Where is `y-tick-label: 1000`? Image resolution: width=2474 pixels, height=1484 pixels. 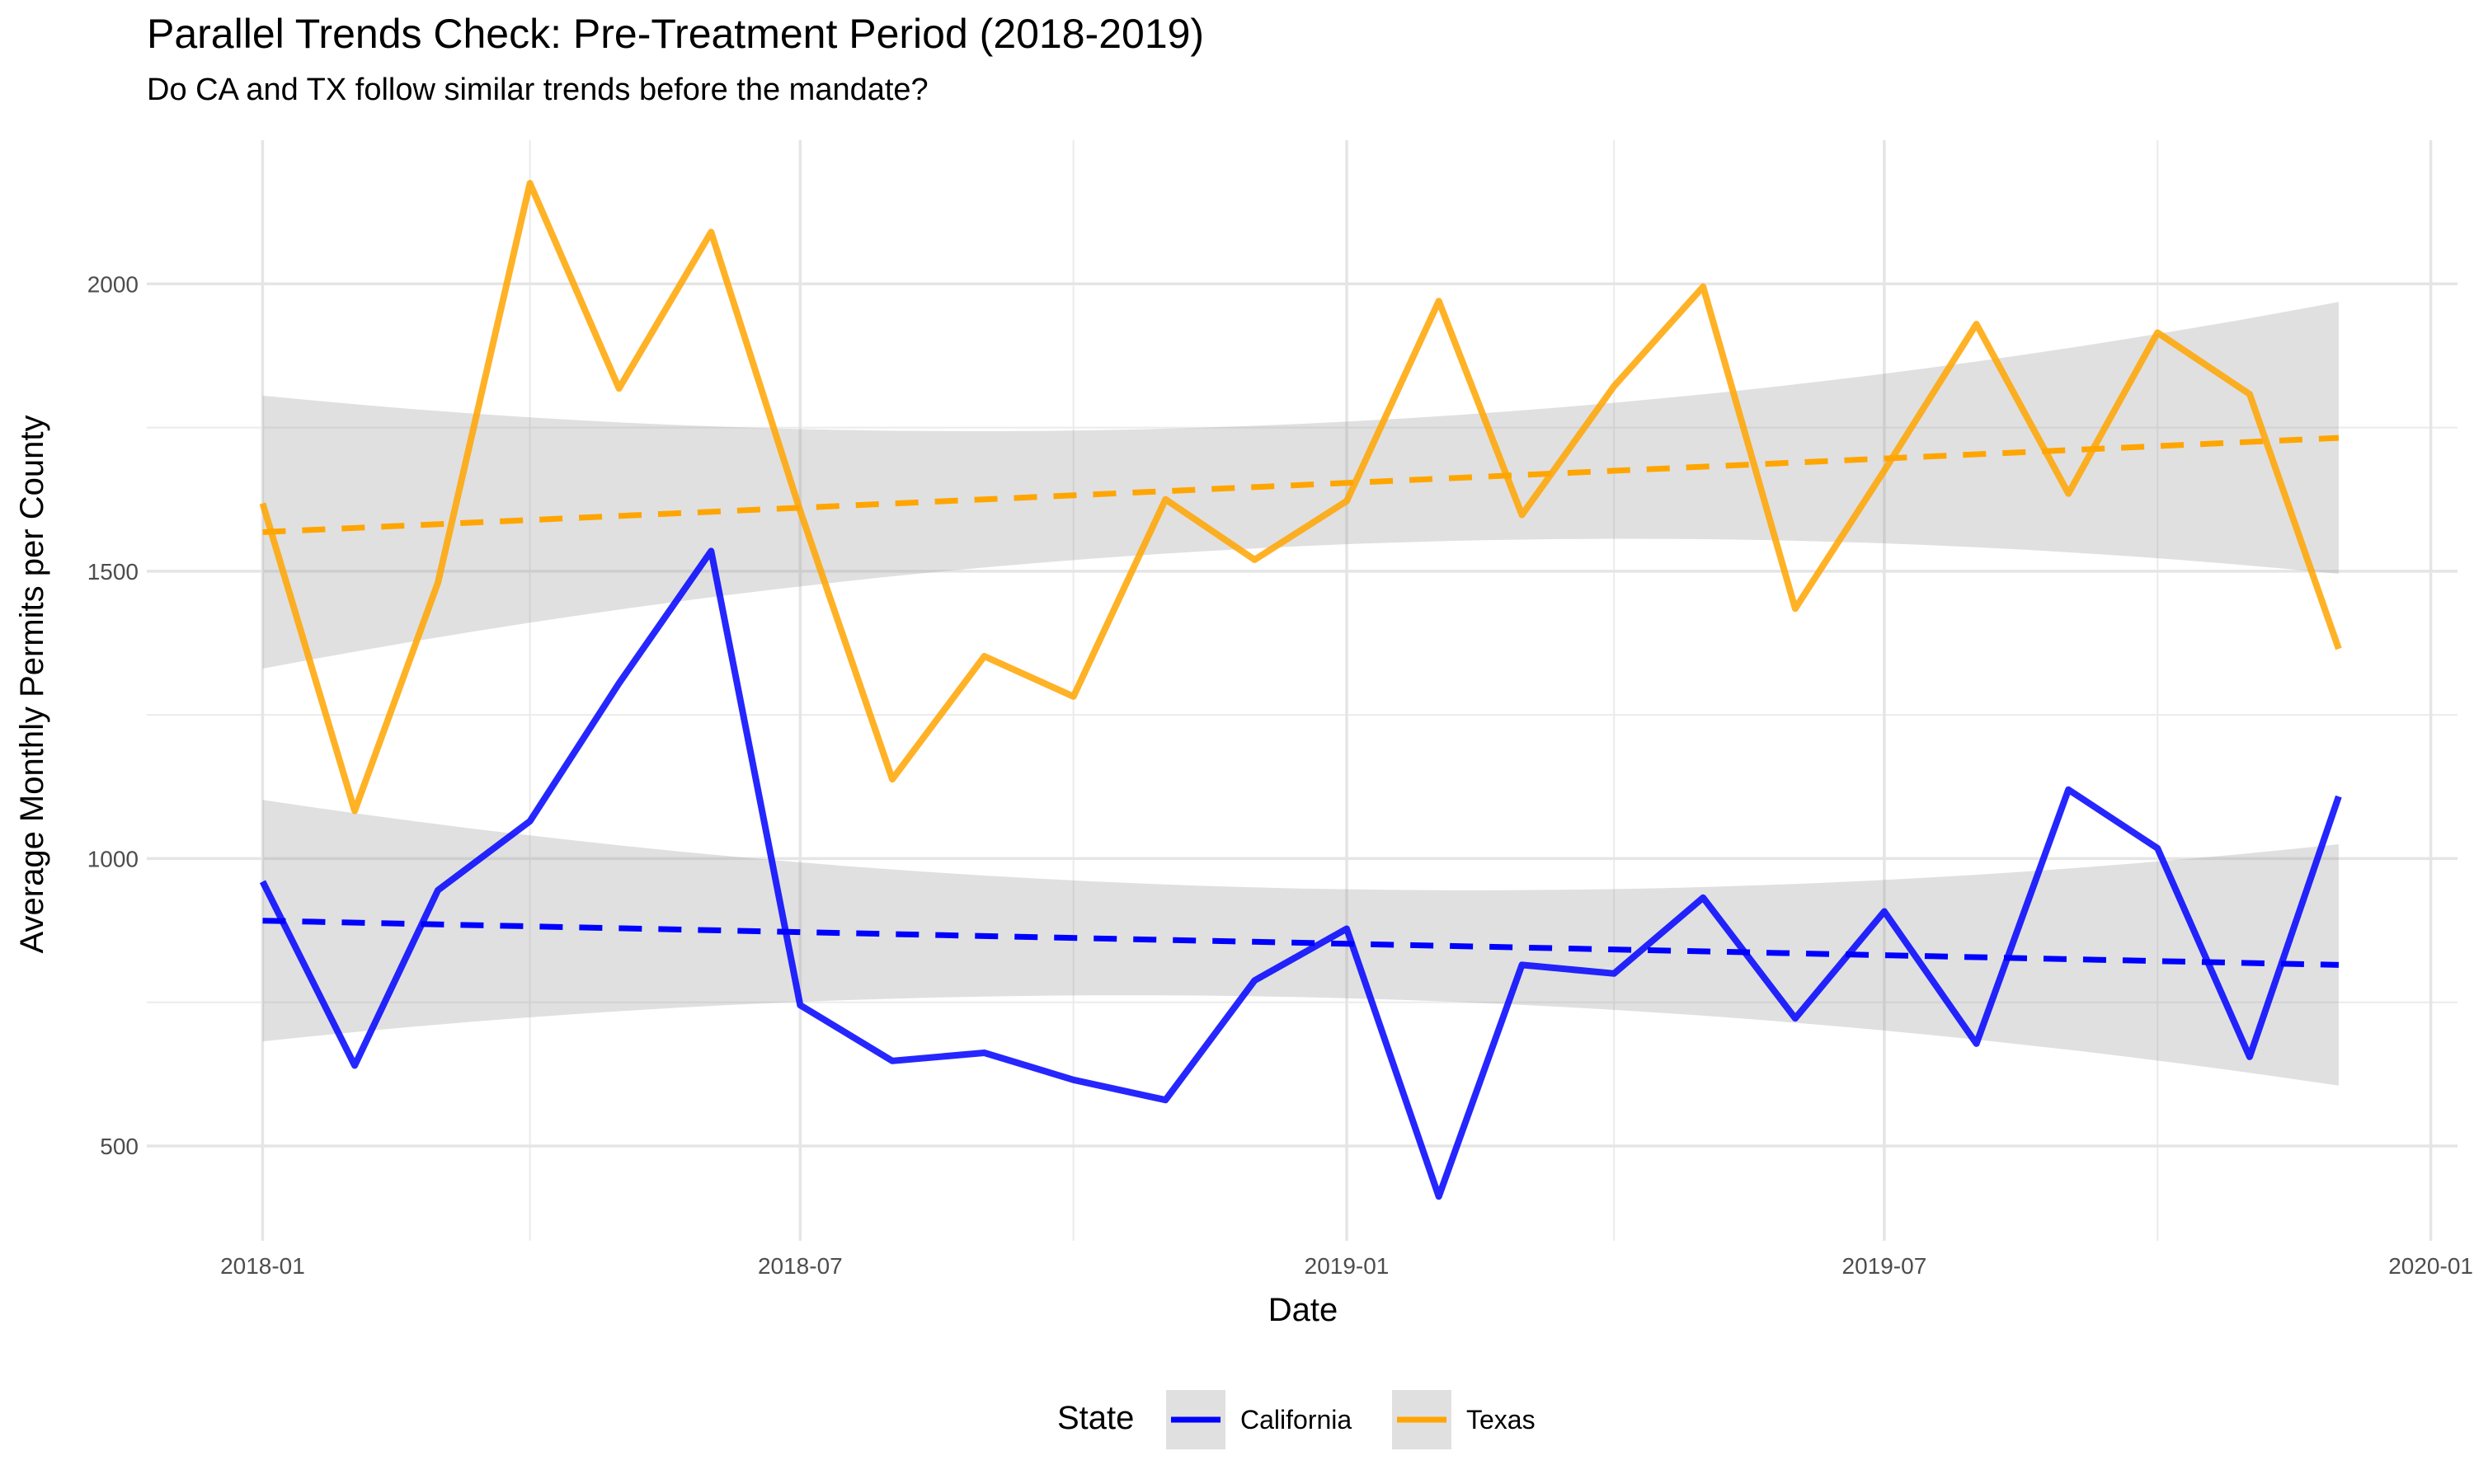
y-tick-label: 1000 is located at coordinates (113, 858).